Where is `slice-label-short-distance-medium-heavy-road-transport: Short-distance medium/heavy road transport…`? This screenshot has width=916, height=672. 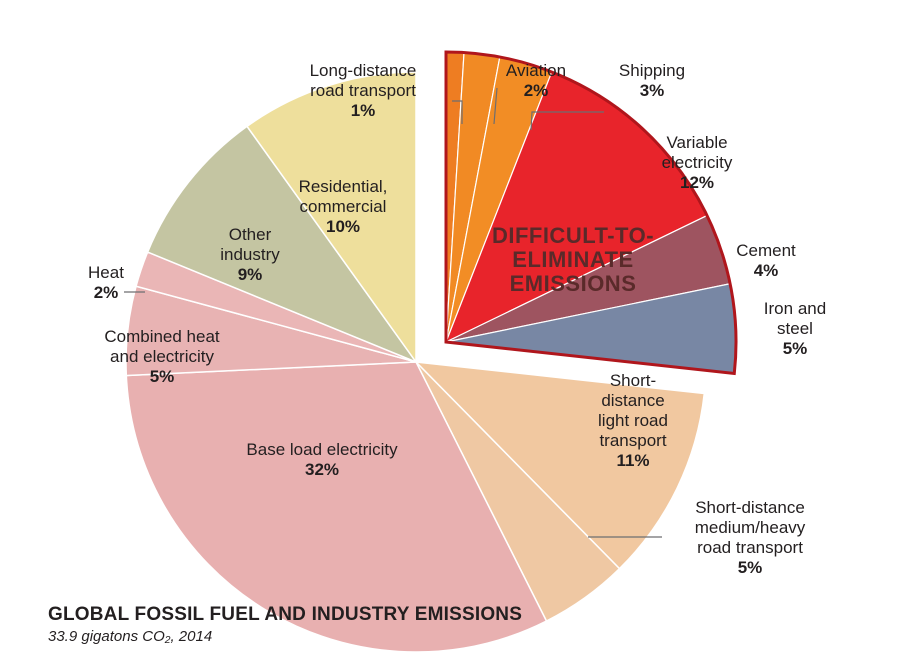
slice-label-short-distance-medium-heavy-road-transport: Short-distance medium/heavy road transport… is located at coordinates (750, 537).